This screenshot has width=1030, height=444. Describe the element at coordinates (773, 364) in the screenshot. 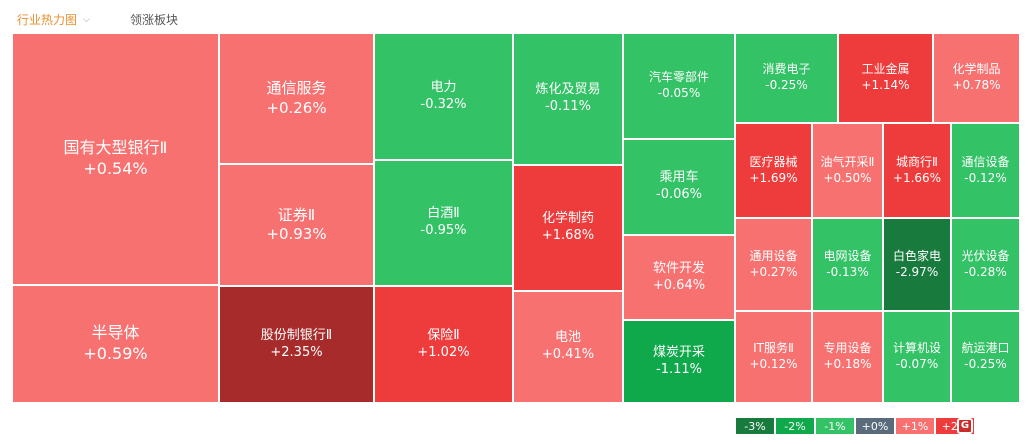

I see `cell-change: +0.12%` at that location.